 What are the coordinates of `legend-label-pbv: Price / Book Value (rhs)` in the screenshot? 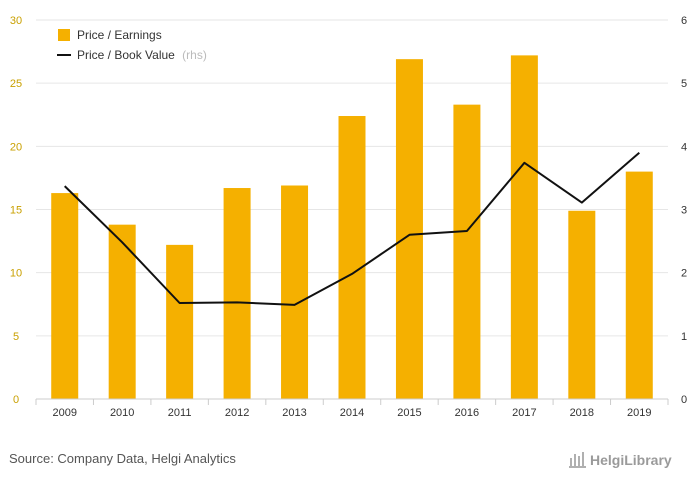 It's located at (142, 55).